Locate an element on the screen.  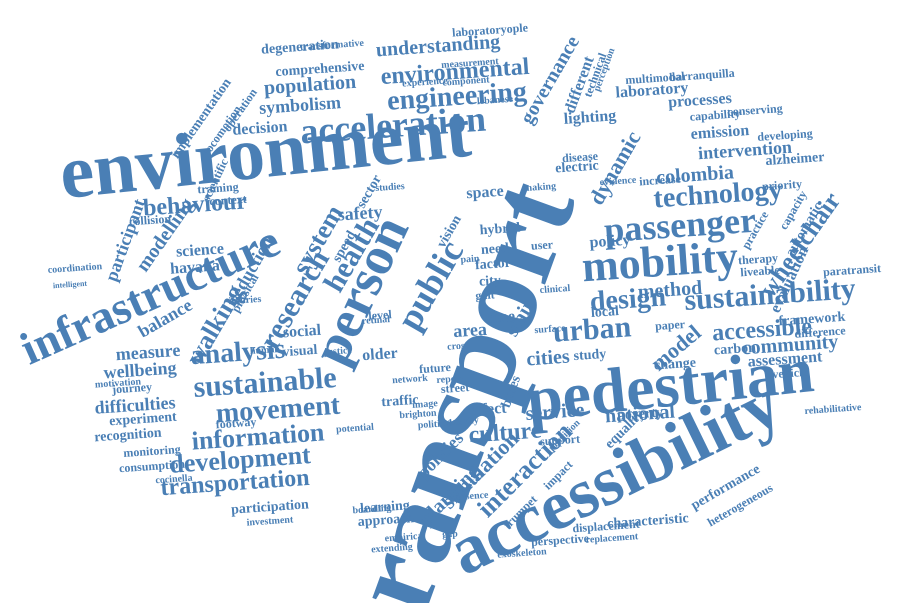
cloud-word: report is located at coordinates (450, 379).